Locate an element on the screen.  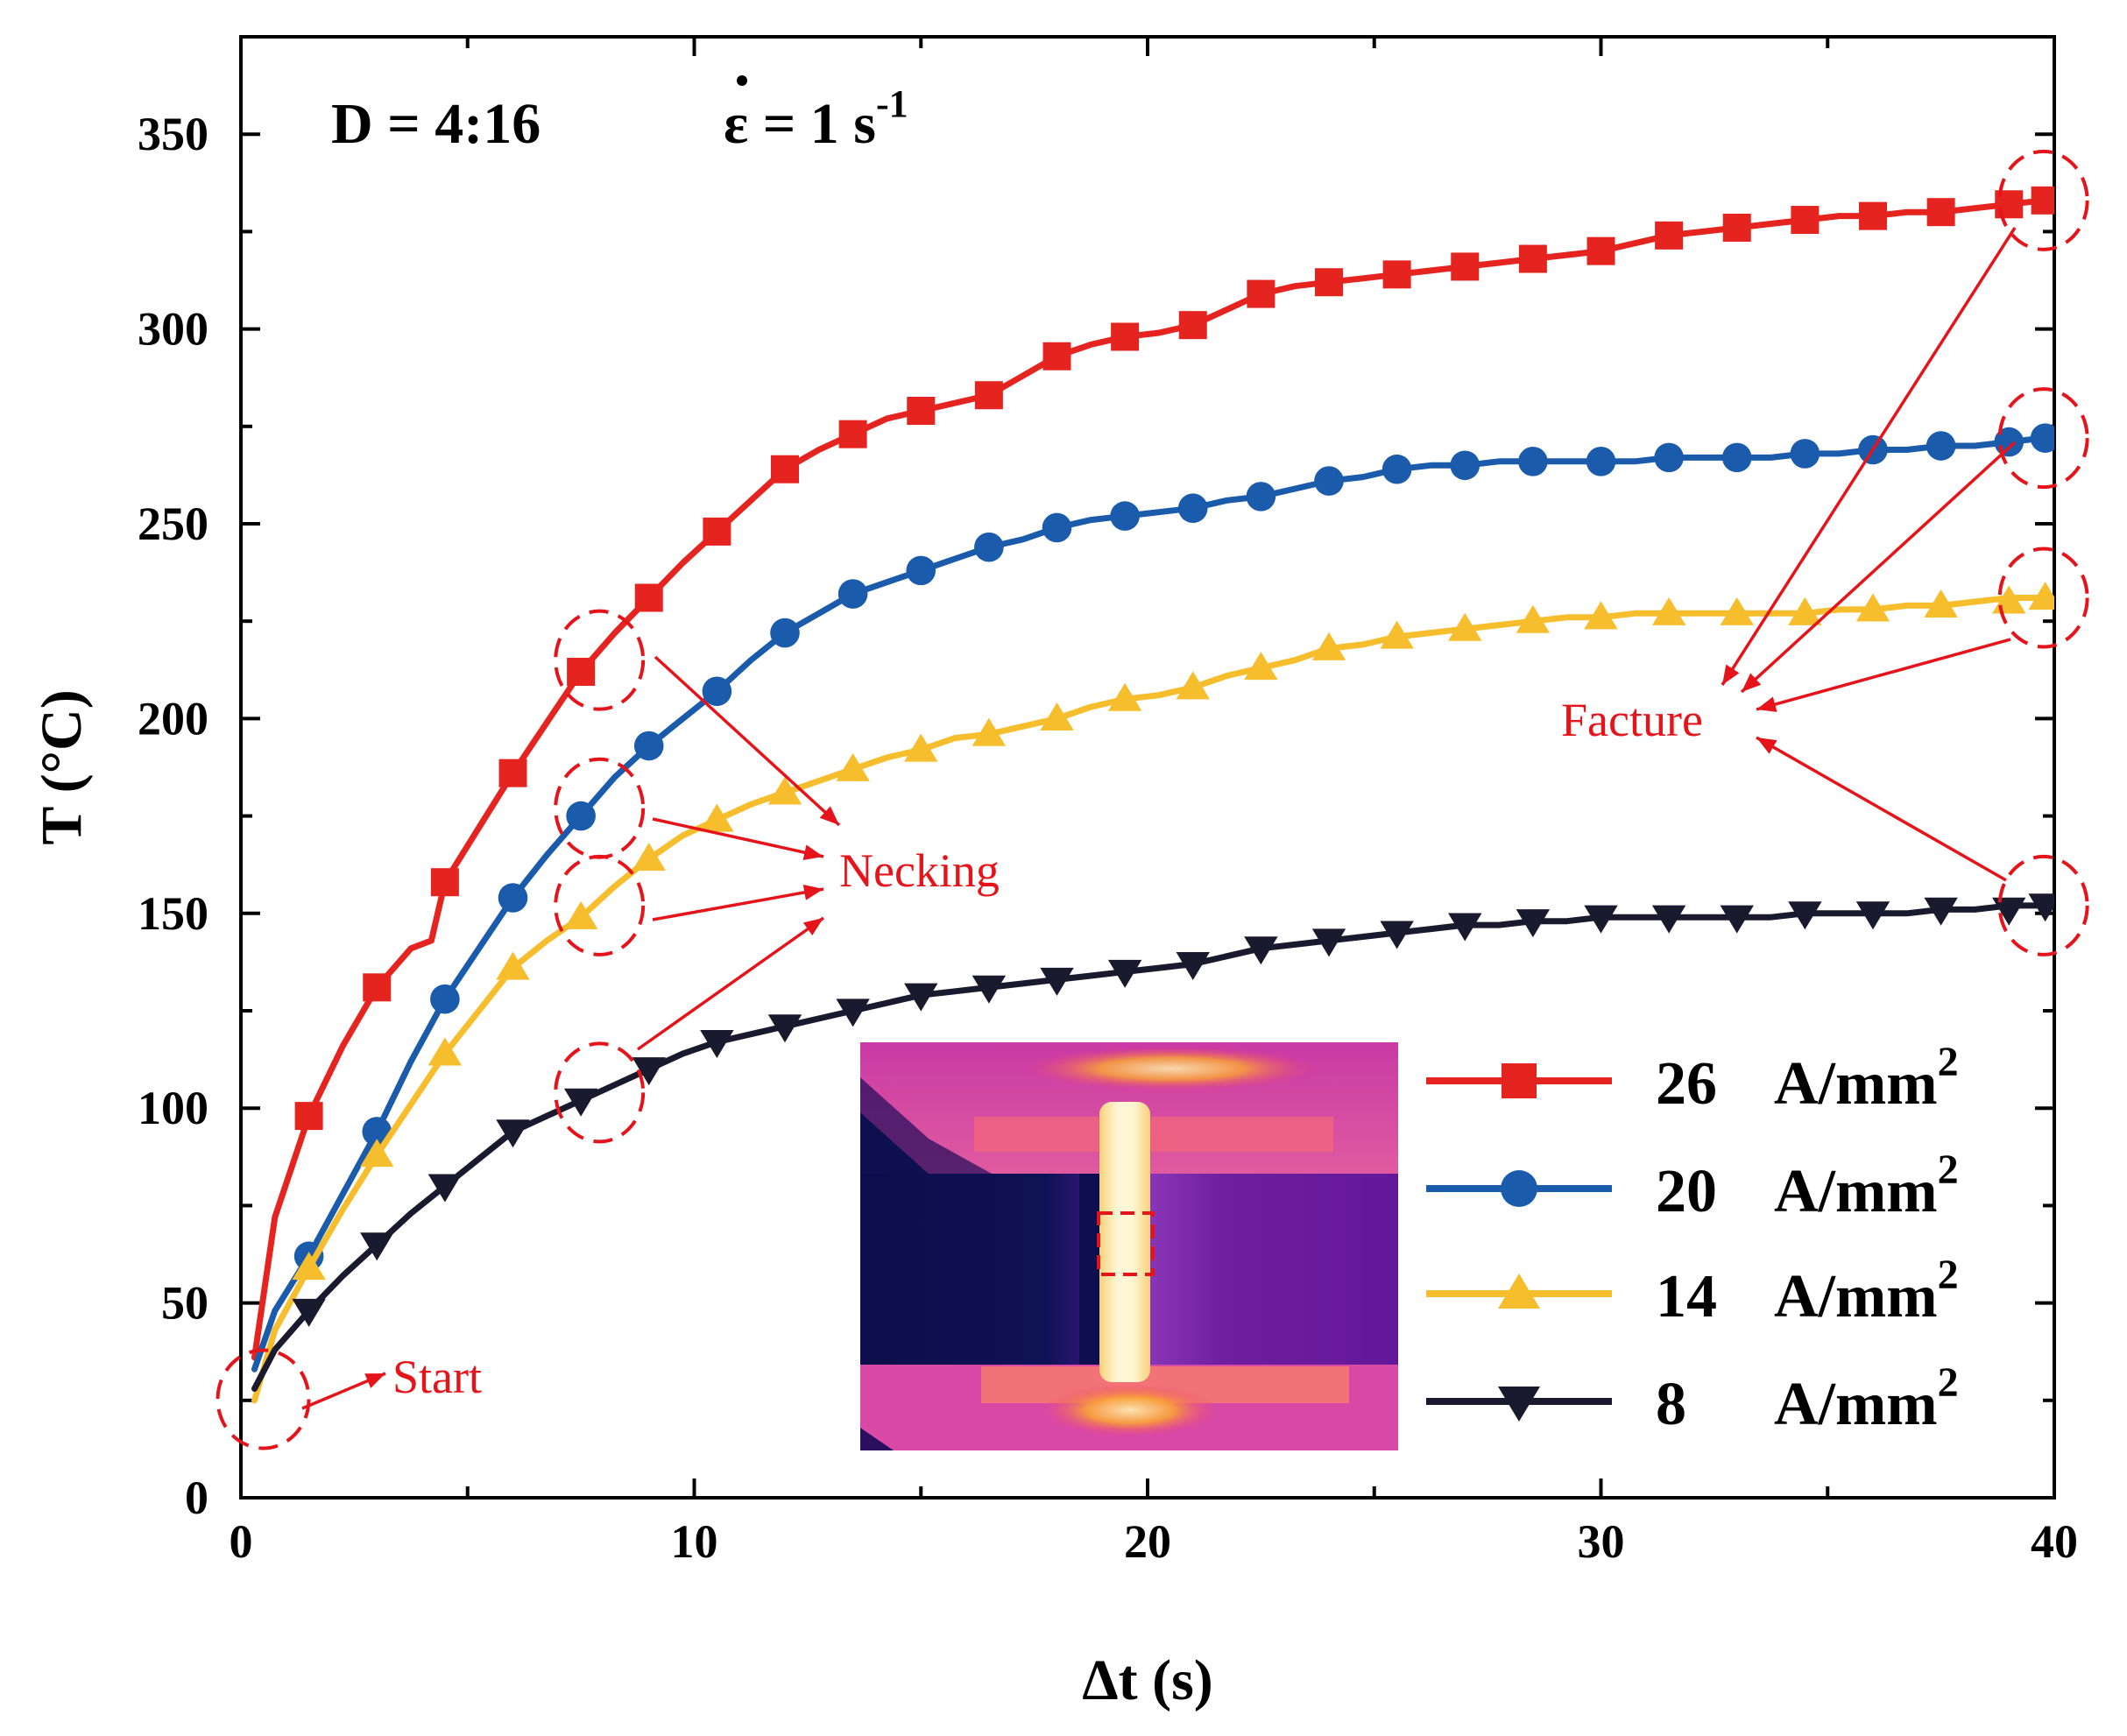
y-tick-label: 250 is located at coordinates (173, 524).